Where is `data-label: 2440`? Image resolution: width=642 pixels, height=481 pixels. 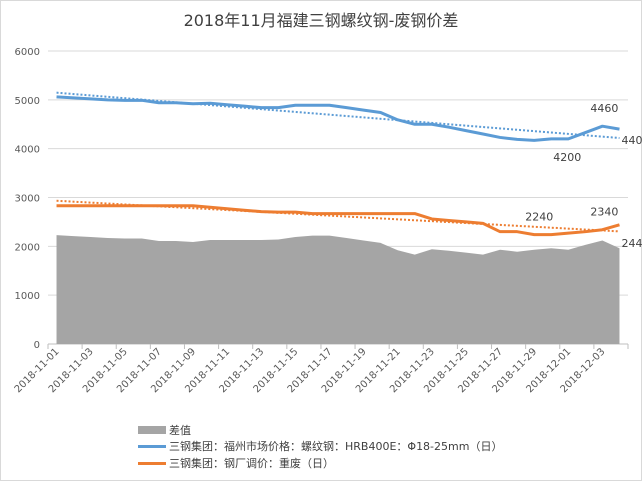
data-label: 2440 is located at coordinates (631, 243).